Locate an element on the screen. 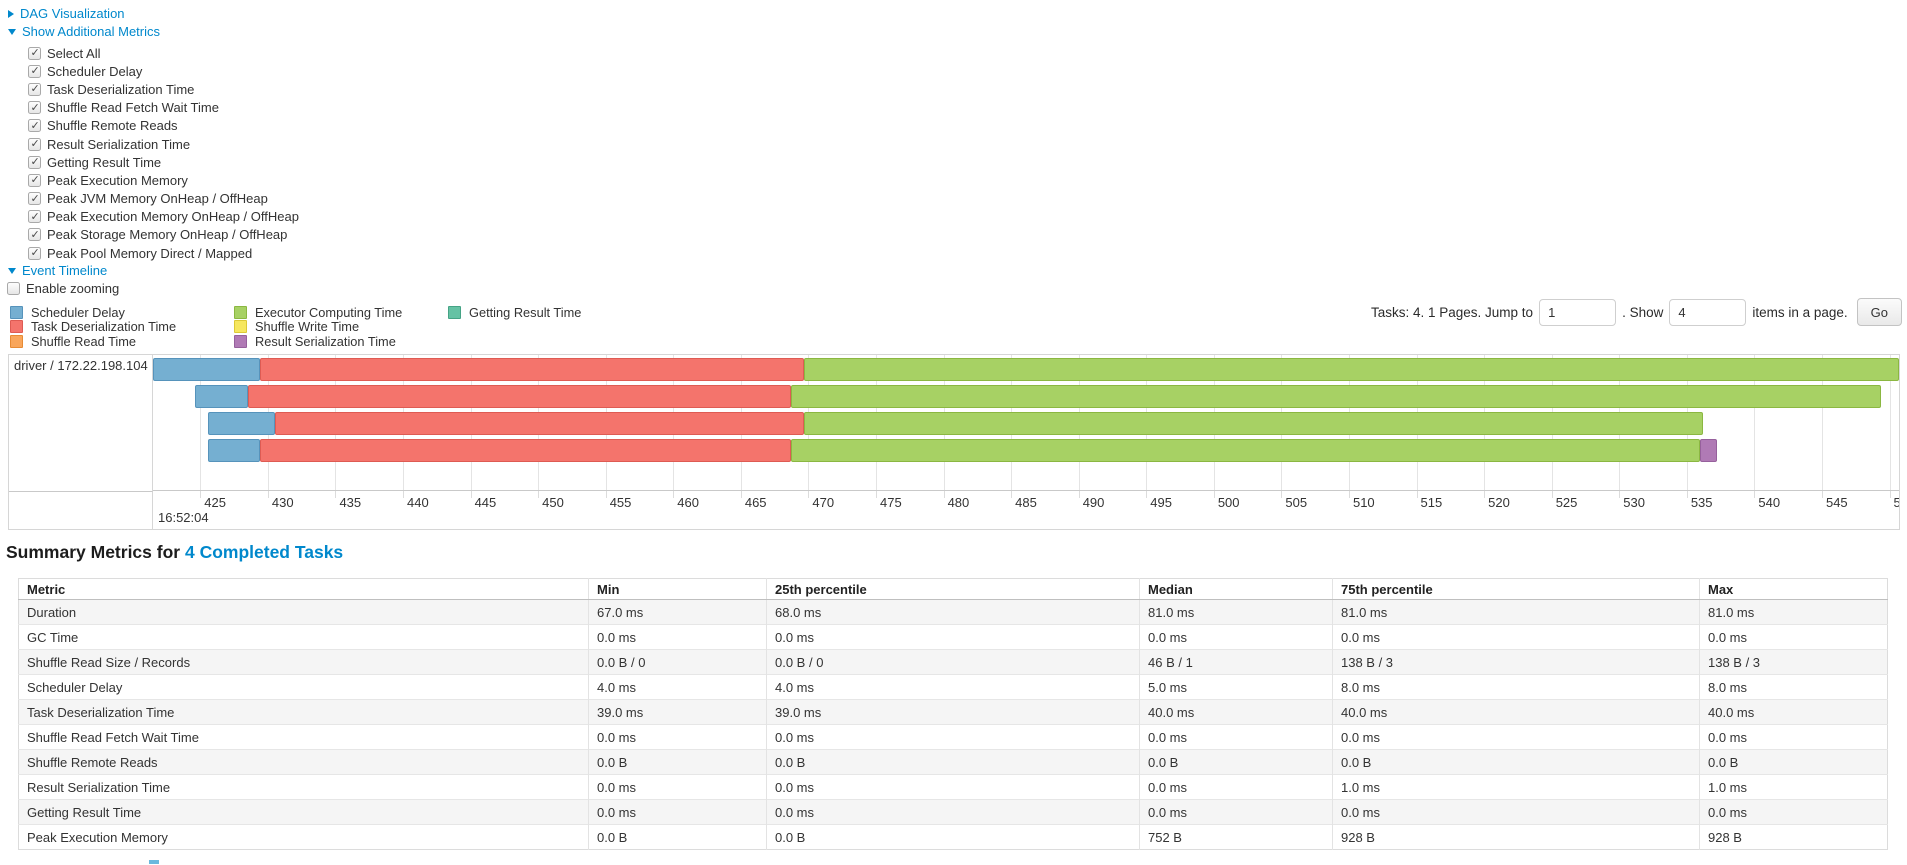 The height and width of the screenshot is (865, 1907). metric-option-select-all: Select All is located at coordinates (163, 53).